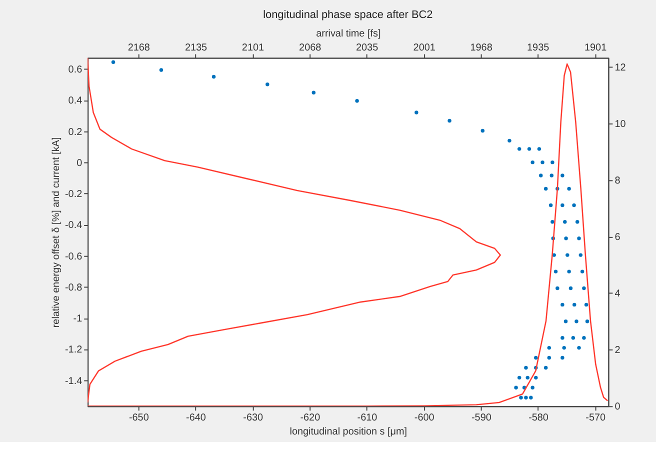 The width and height of the screenshot is (656, 465). What do you see at coordinates (139, 418) in the screenshot?
I see `x-tick-label: -650` at bounding box center [139, 418].